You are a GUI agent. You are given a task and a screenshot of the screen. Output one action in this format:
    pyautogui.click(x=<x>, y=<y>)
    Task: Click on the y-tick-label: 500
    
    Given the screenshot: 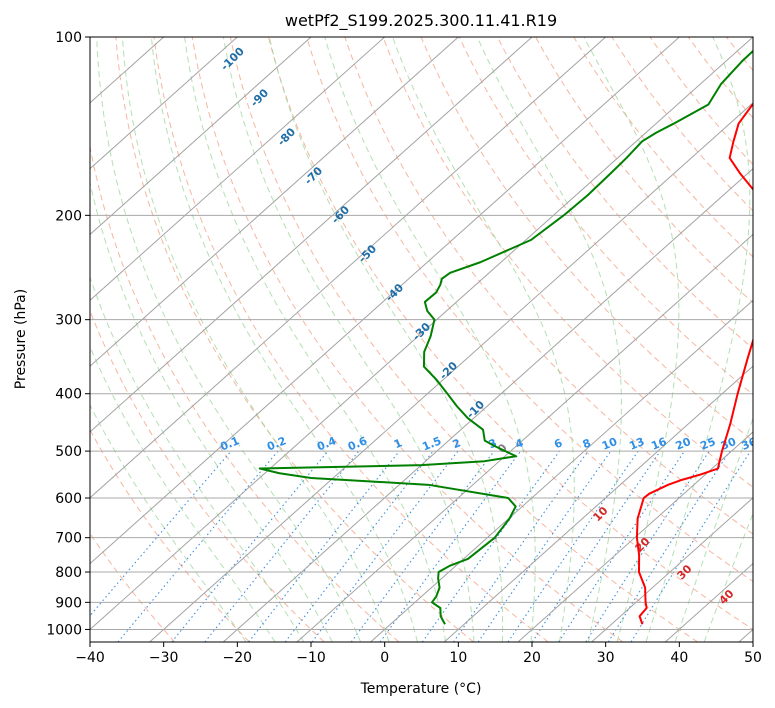 What is the action you would take?
    pyautogui.click(x=68, y=452)
    